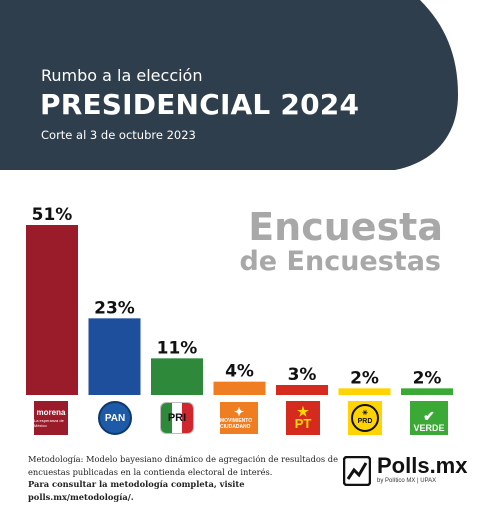 Image resolution: width=481 pixels, height=512 pixels. Describe the element at coordinates (52, 310) in the screenshot. I see `bar-morena` at that location.